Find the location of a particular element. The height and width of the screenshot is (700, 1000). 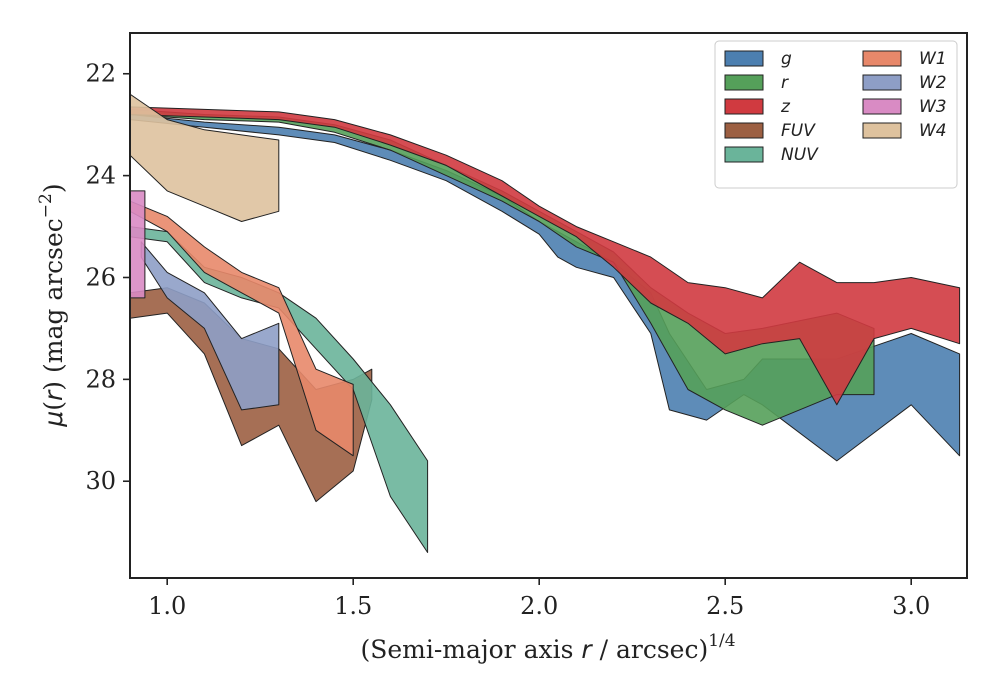

legend-swatch-r is located at coordinates (744, 82).